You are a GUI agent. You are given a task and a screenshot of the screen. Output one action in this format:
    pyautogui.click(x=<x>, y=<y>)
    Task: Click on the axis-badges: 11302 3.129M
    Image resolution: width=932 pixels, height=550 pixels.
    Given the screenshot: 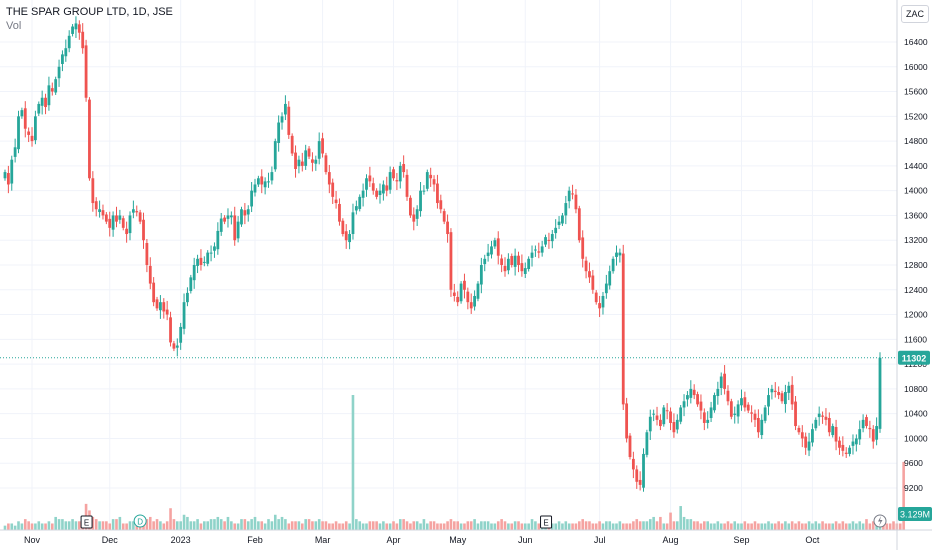 What is the action you would take?
    pyautogui.click(x=915, y=435)
    